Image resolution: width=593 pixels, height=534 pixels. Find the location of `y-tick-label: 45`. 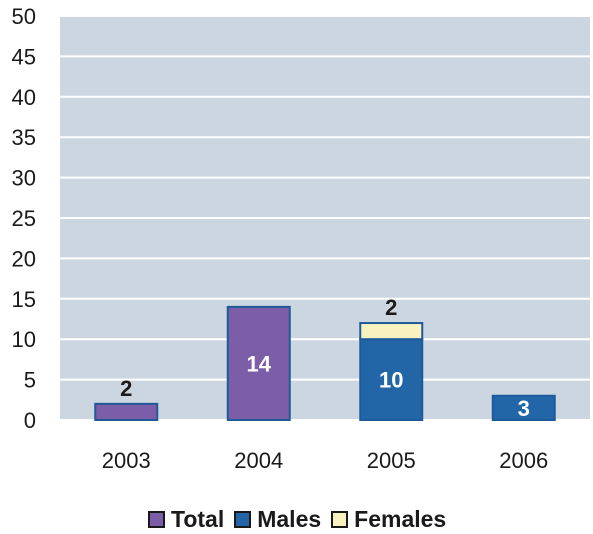

y-tick-label: 45 is located at coordinates (24, 56).